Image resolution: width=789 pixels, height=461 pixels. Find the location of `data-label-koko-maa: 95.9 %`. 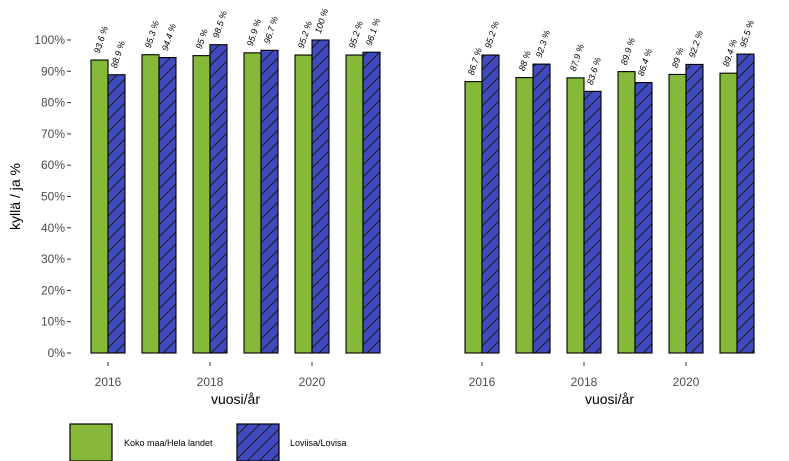

data-label-koko-maa: 95.9 % is located at coordinates (254, 33).